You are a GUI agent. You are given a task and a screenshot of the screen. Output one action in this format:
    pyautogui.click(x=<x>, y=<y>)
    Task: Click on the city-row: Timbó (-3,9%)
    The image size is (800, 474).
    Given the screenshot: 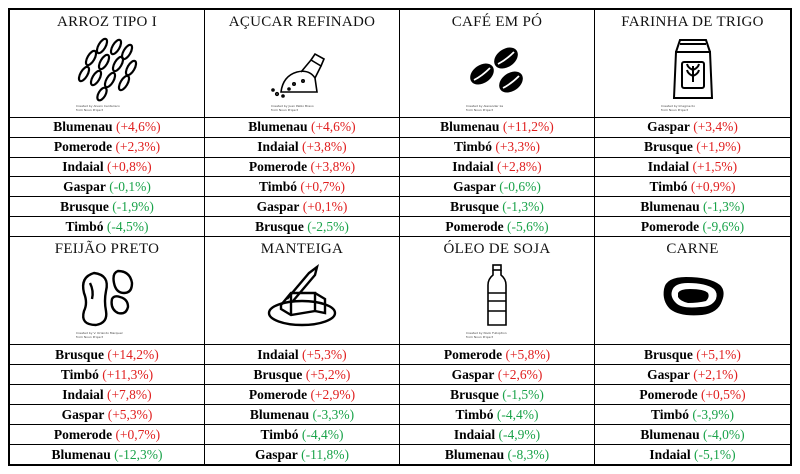 What is the action you would take?
    pyautogui.click(x=692, y=415)
    